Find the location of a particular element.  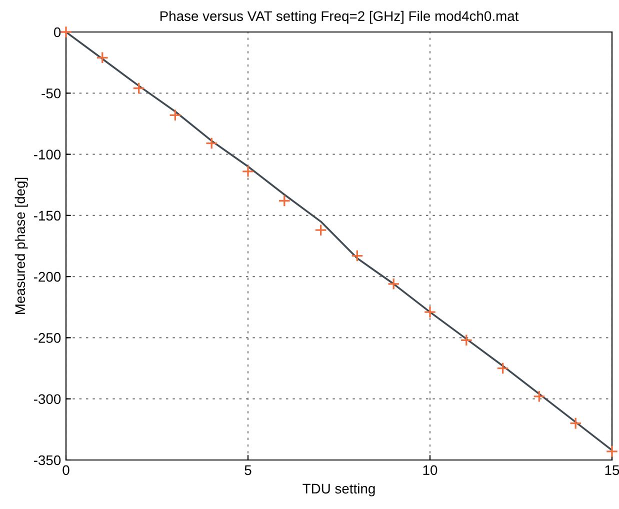

y-tick-label: -200 is located at coordinates (47, 277).